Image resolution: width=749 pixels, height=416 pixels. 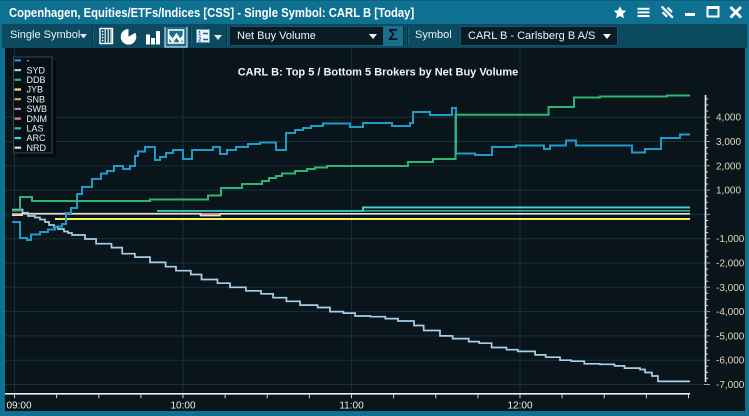 I want to click on svg-text: -1,000, so click(x=730, y=239).